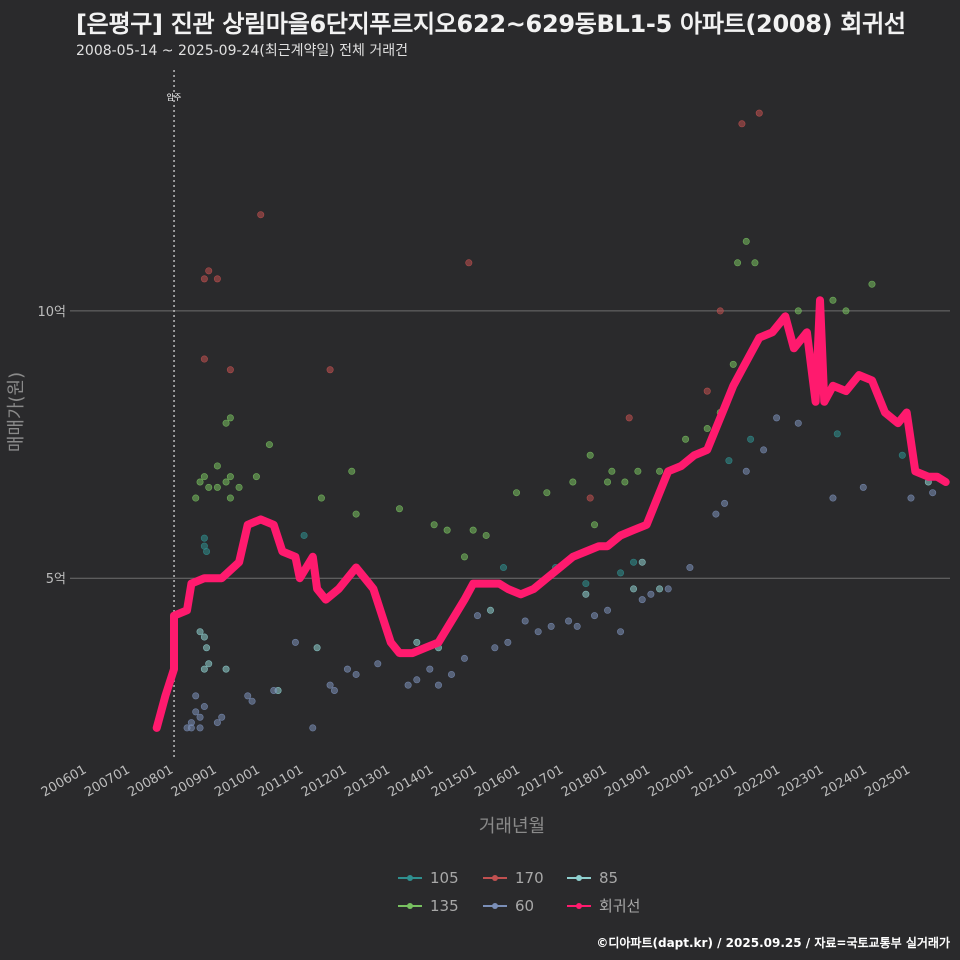 The height and width of the screenshot is (960, 960). Describe the element at coordinates (174, 97) in the screenshot. I see `move-in-label: 입주` at that location.